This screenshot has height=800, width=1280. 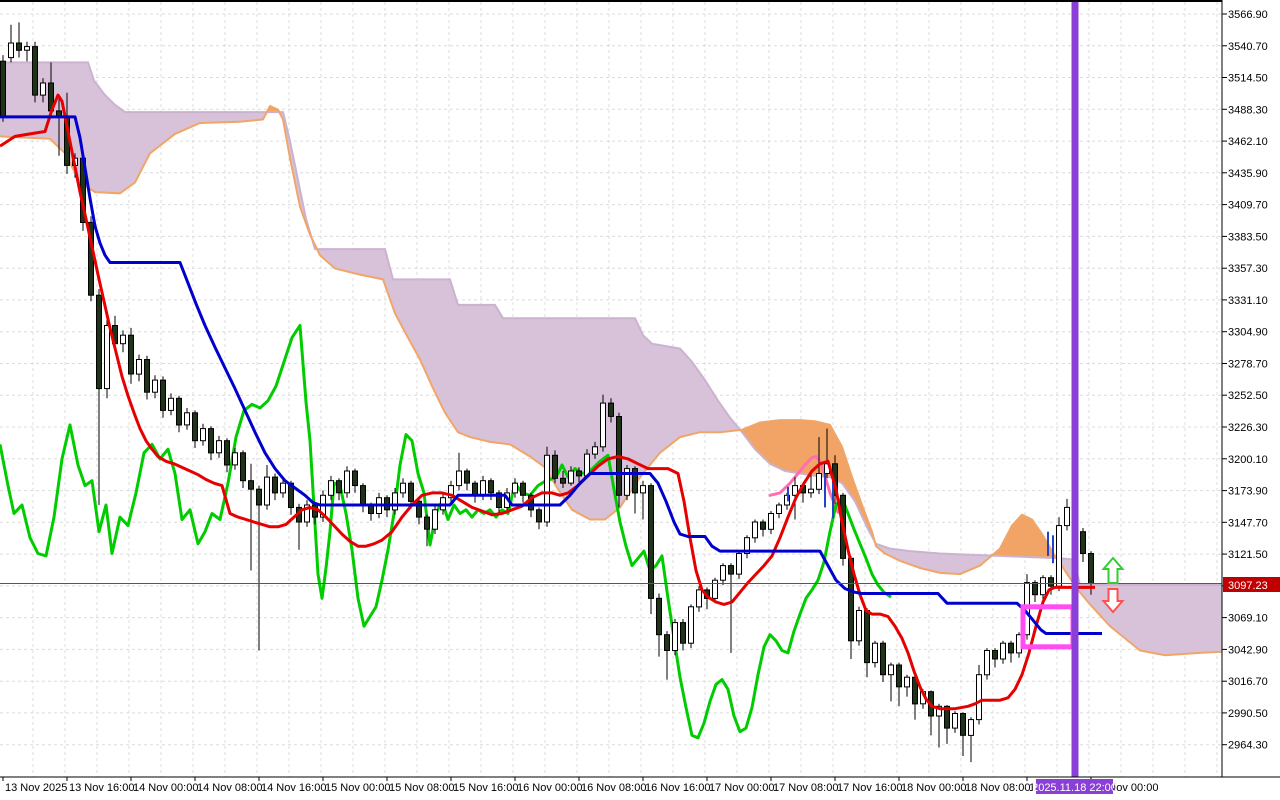 What do you see at coordinates (1248, 714) in the screenshot?
I see `price-label: 2990.50` at bounding box center [1248, 714].